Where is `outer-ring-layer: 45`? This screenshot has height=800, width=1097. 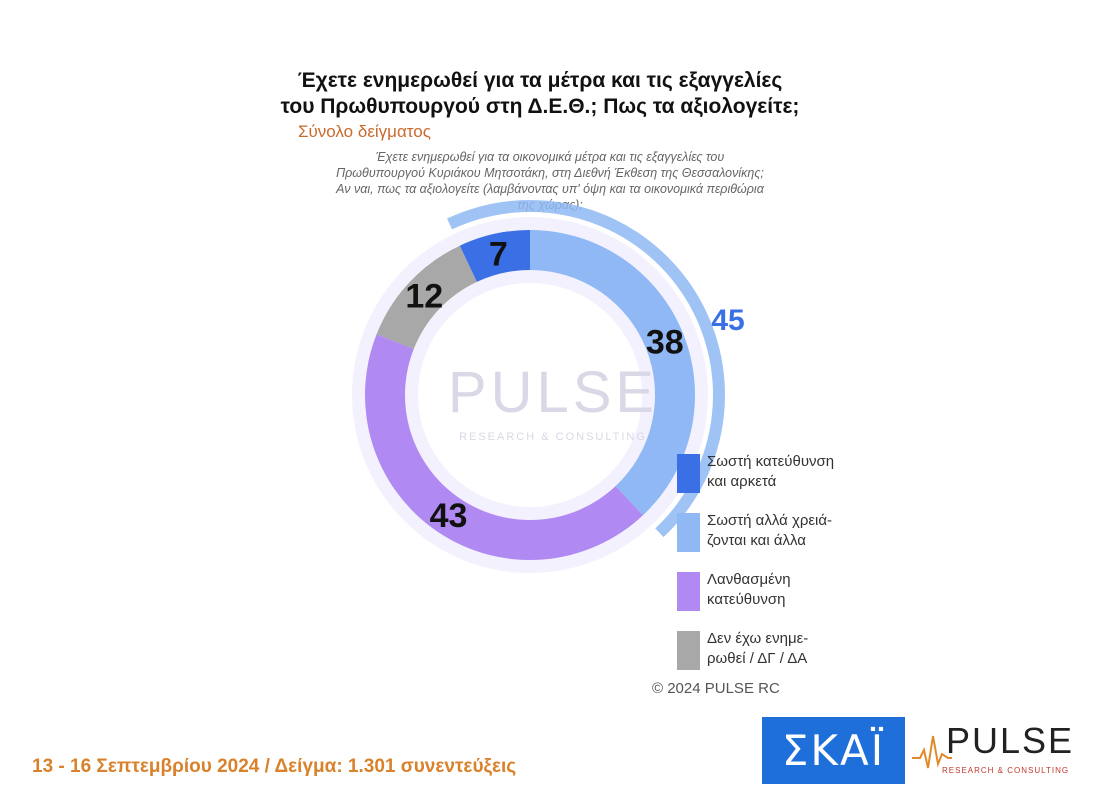 outer-ring-layer: 45 is located at coordinates (595, 369).